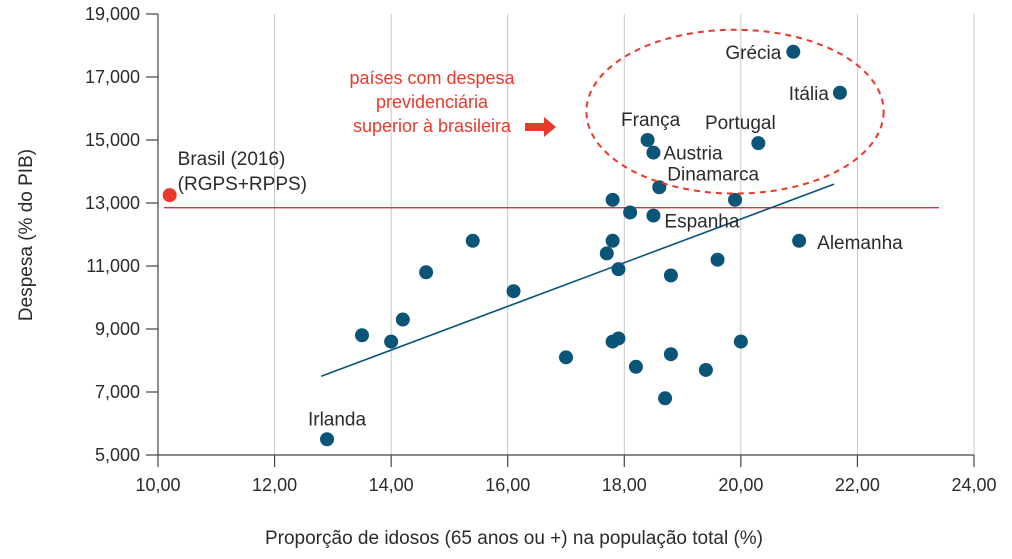 This screenshot has height=559, width=1012. Describe the element at coordinates (337, 419) in the screenshot. I see `point-label: Irlanda` at that location.